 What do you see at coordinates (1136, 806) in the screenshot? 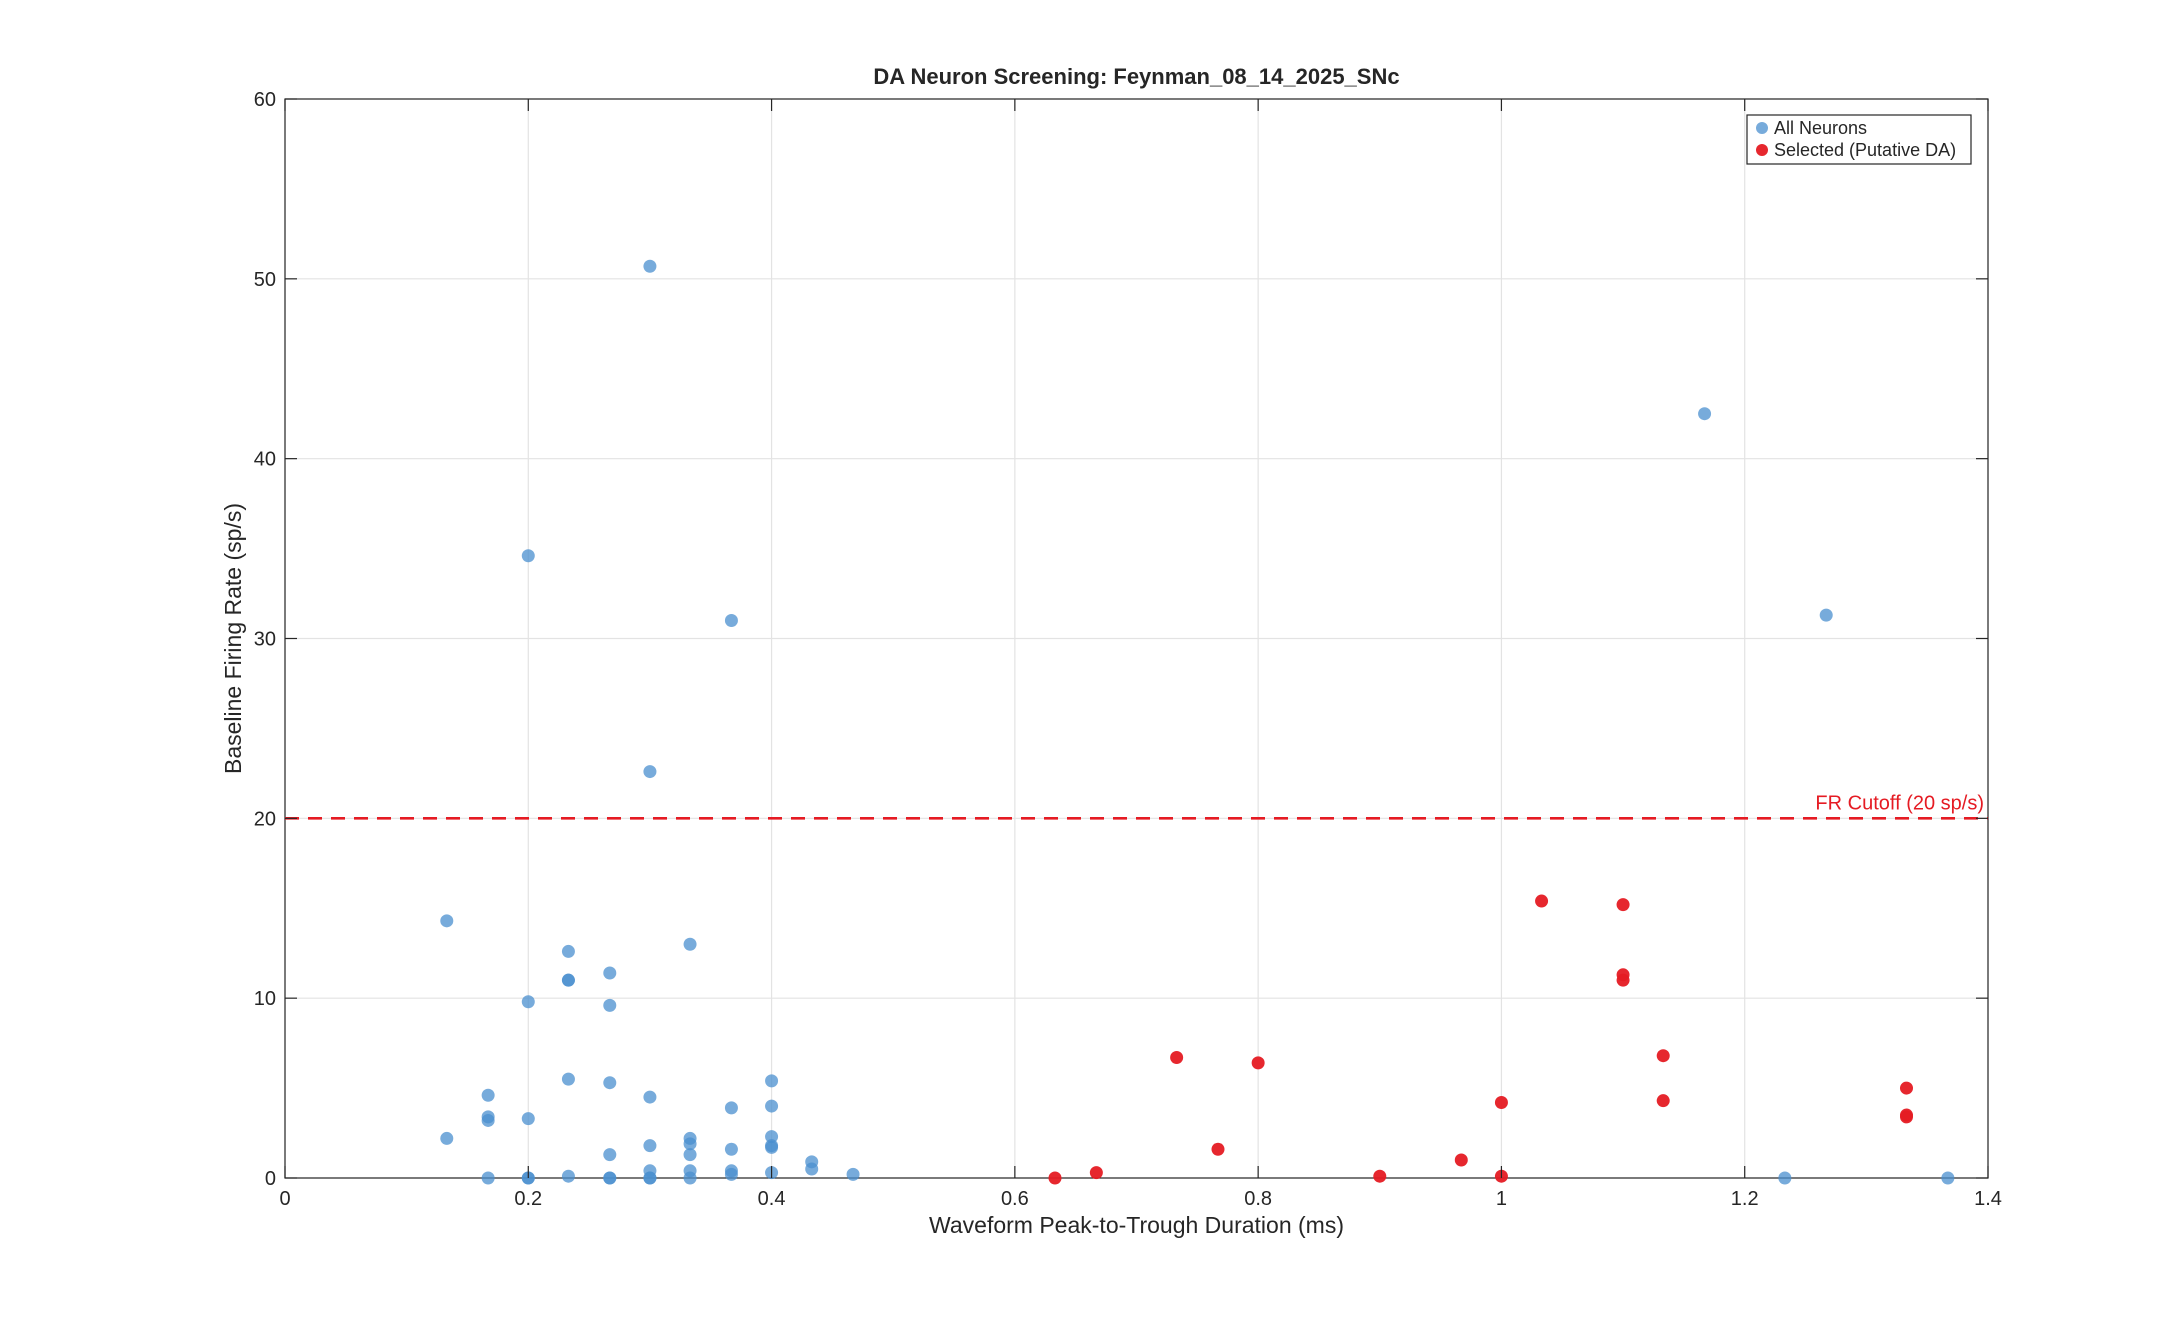
I see `cutoff-group: FR Cutoff (20 sp/s)` at bounding box center [1136, 806].